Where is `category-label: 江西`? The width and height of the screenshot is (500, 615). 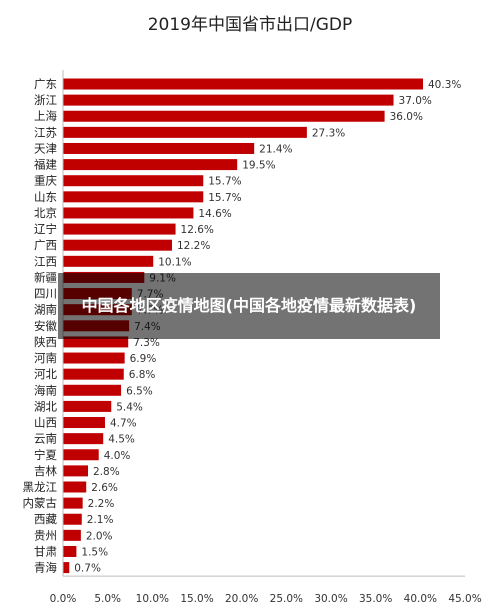
category-label: 江西 is located at coordinates (45, 261).